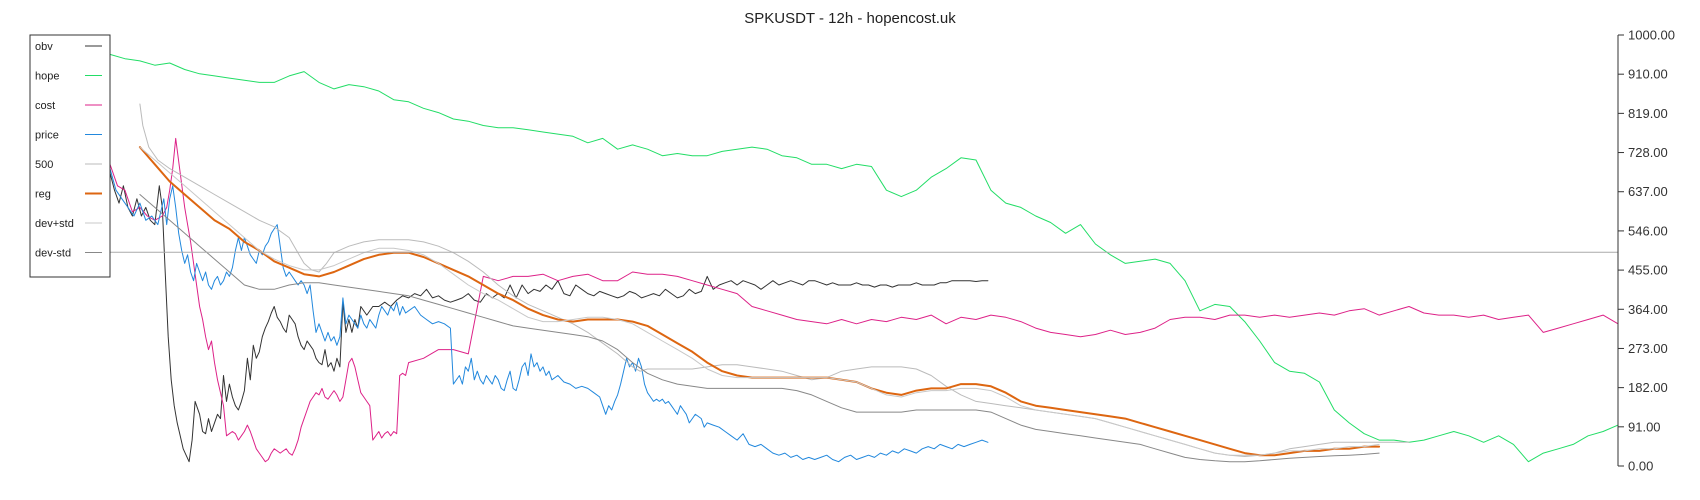 This screenshot has width=1700, height=500. I want to click on y-tick-label: 1000.00, so click(1651, 35).